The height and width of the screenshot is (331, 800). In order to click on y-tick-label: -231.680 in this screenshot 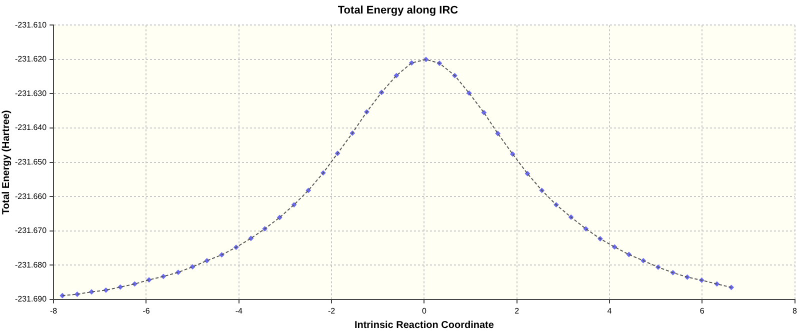, I will do `click(31, 265)`.